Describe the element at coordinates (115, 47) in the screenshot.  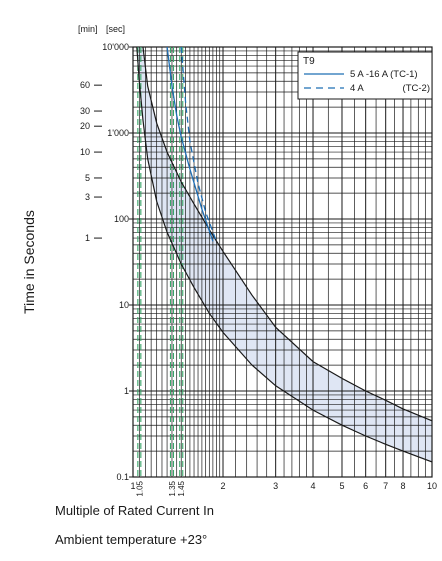
I see `y-sec-tick-label: 10'000` at that location.